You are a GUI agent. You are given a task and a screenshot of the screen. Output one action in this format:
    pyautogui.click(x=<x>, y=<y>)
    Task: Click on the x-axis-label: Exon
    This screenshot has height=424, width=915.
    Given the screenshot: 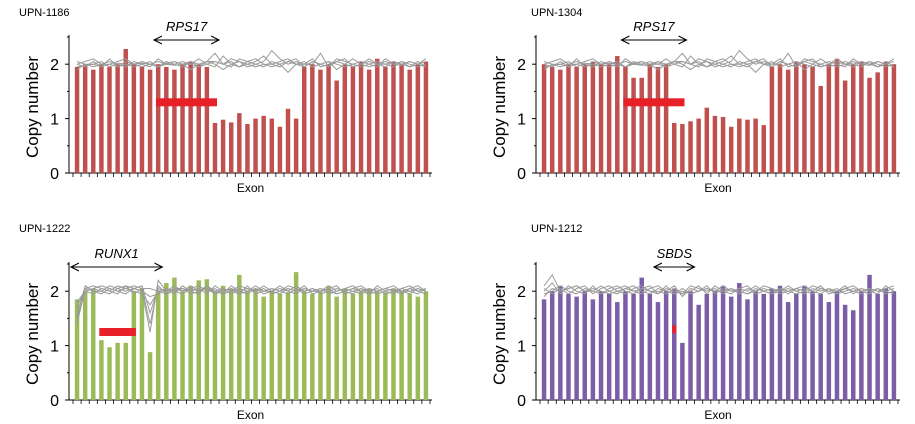 What is the action you would take?
    pyautogui.click(x=250, y=188)
    